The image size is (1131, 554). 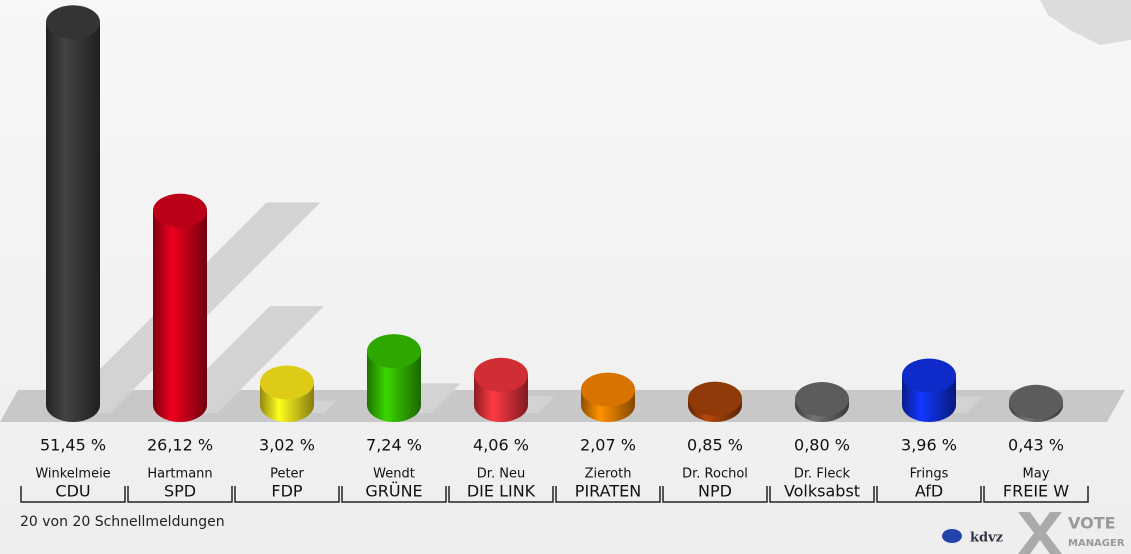 I want to click on party-name: AfD, so click(x=929, y=491).